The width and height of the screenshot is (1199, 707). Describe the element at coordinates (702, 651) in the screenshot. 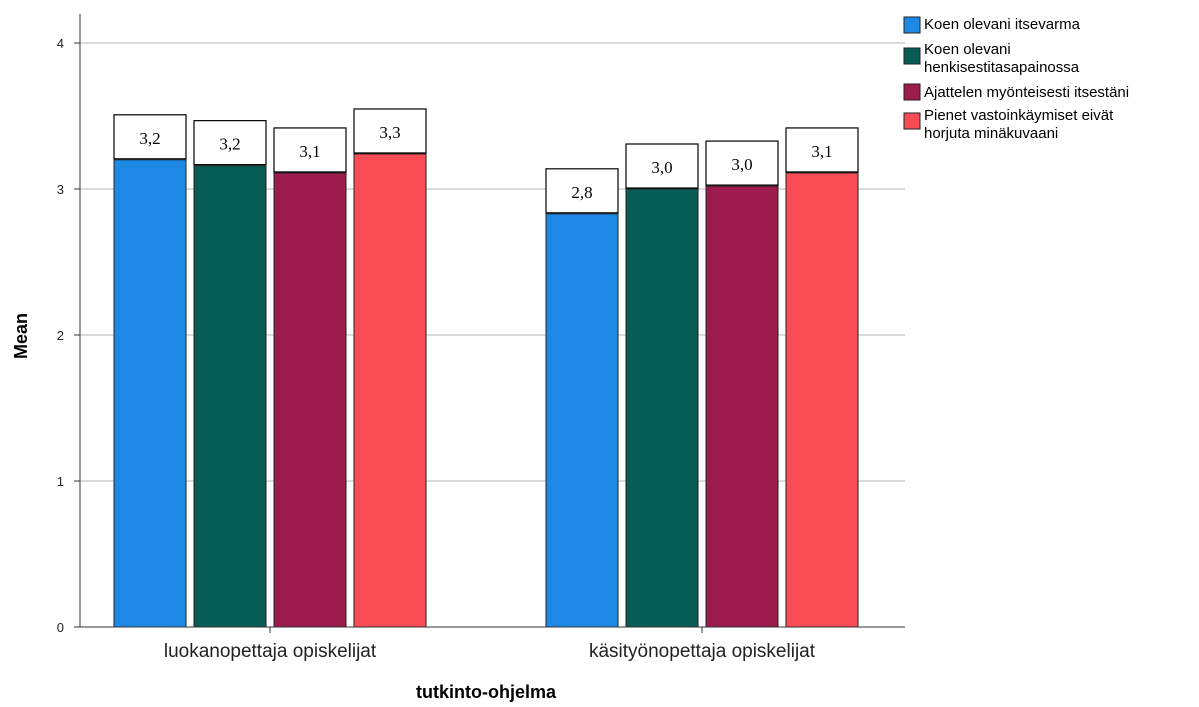

I see `x-tick-label: käsityönopettaja opiskelijat` at that location.